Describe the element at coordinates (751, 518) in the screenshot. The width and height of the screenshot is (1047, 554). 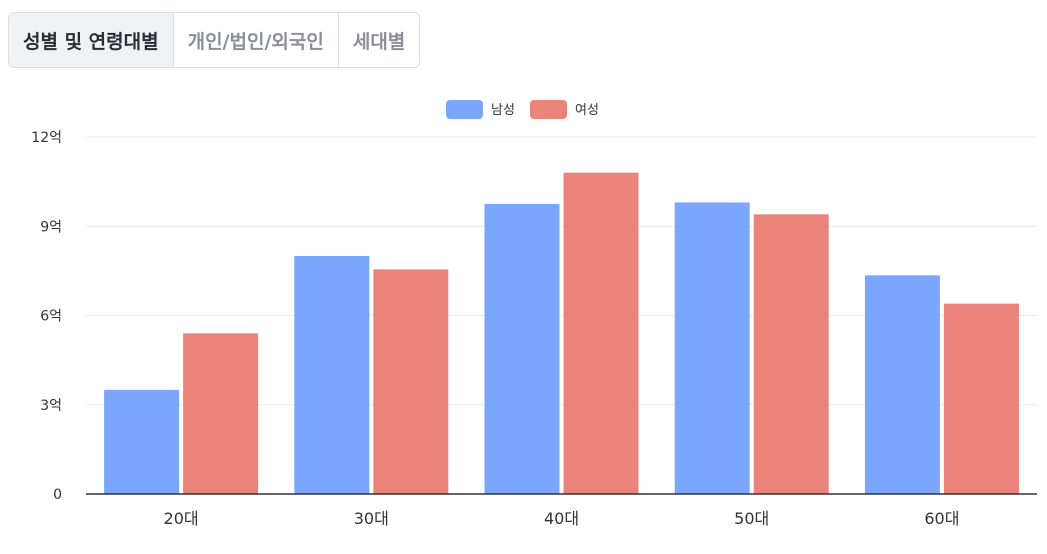
I see `x-tick-label: 50대` at that location.